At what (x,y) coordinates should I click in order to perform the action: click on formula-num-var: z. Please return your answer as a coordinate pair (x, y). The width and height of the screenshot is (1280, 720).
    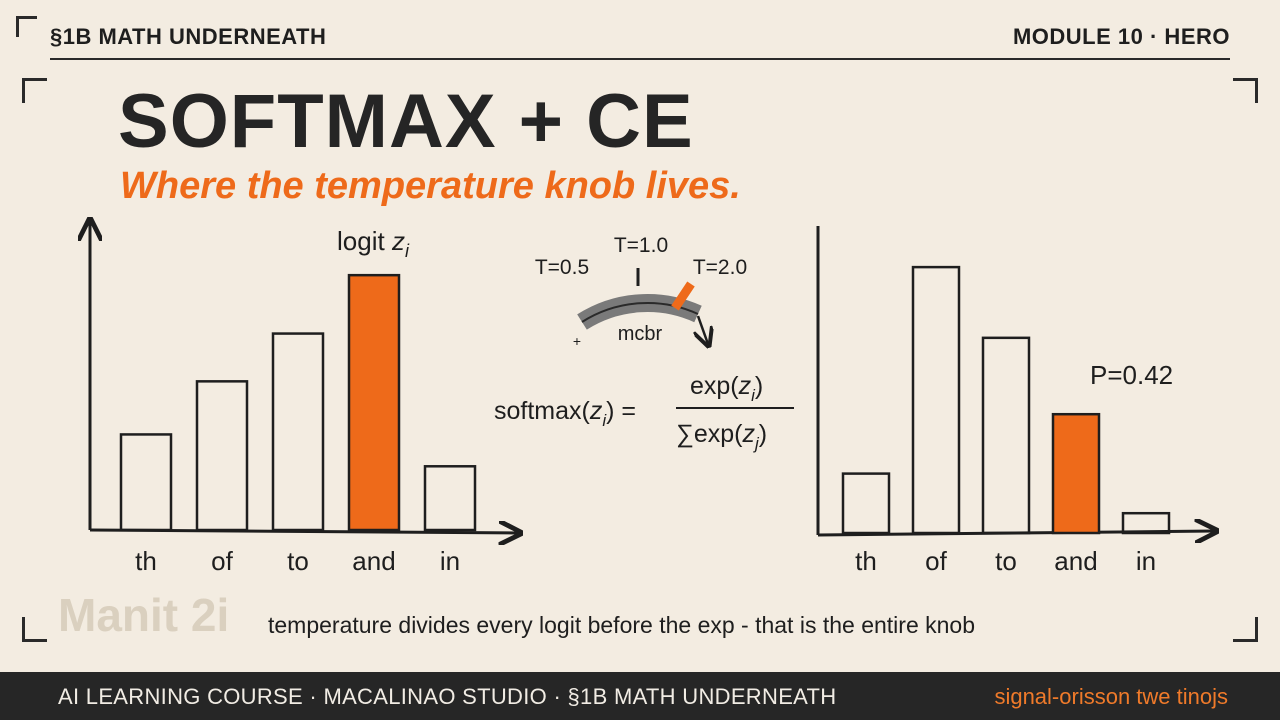
    Looking at the image, I should click on (745, 386).